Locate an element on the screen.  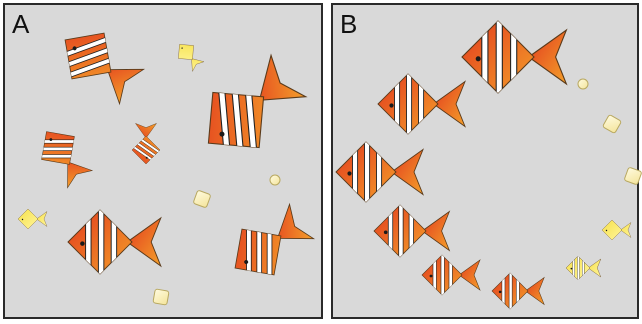
panel-a-fish-clownfish is located at coordinates (114, 242).